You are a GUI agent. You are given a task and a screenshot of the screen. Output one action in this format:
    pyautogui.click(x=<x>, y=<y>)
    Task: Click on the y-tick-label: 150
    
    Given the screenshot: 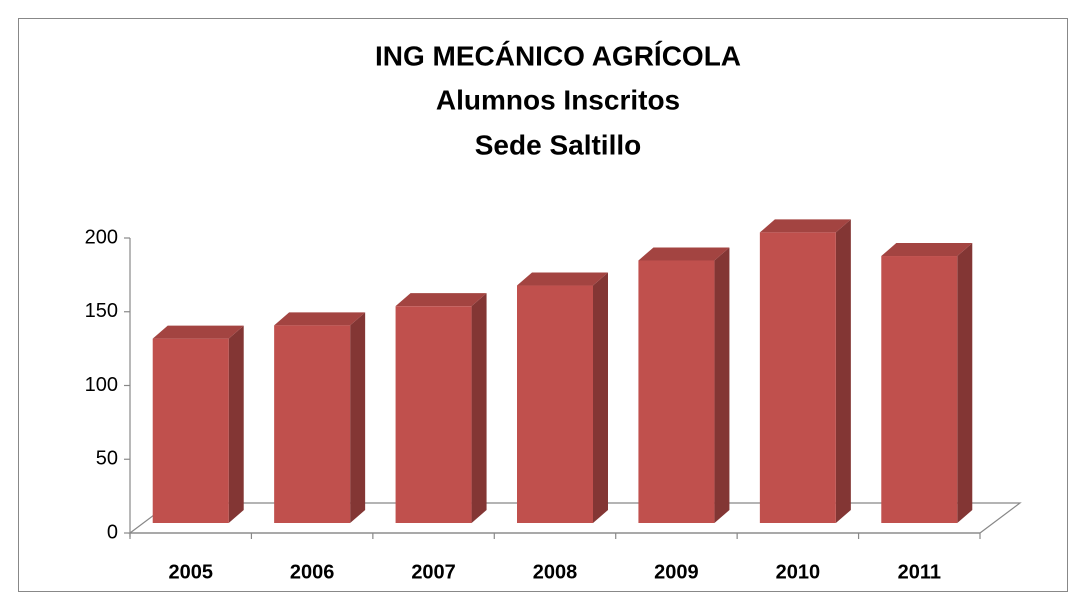 What is the action you would take?
    pyautogui.click(x=101, y=311)
    